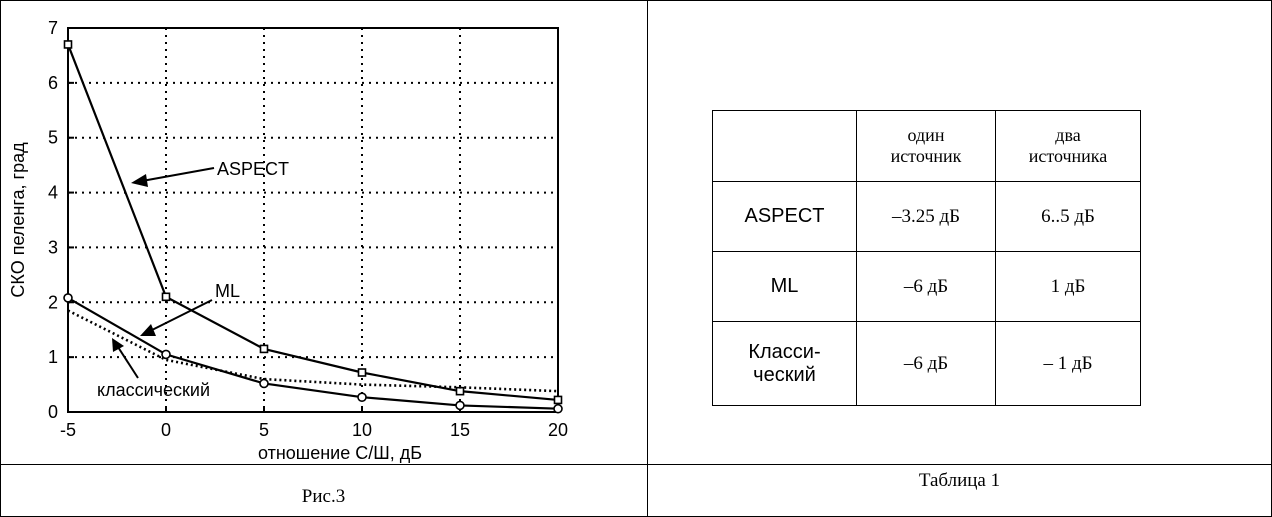 This screenshot has height=517, width=1272. I want to click on y-tick-label: 6, so click(53, 83).